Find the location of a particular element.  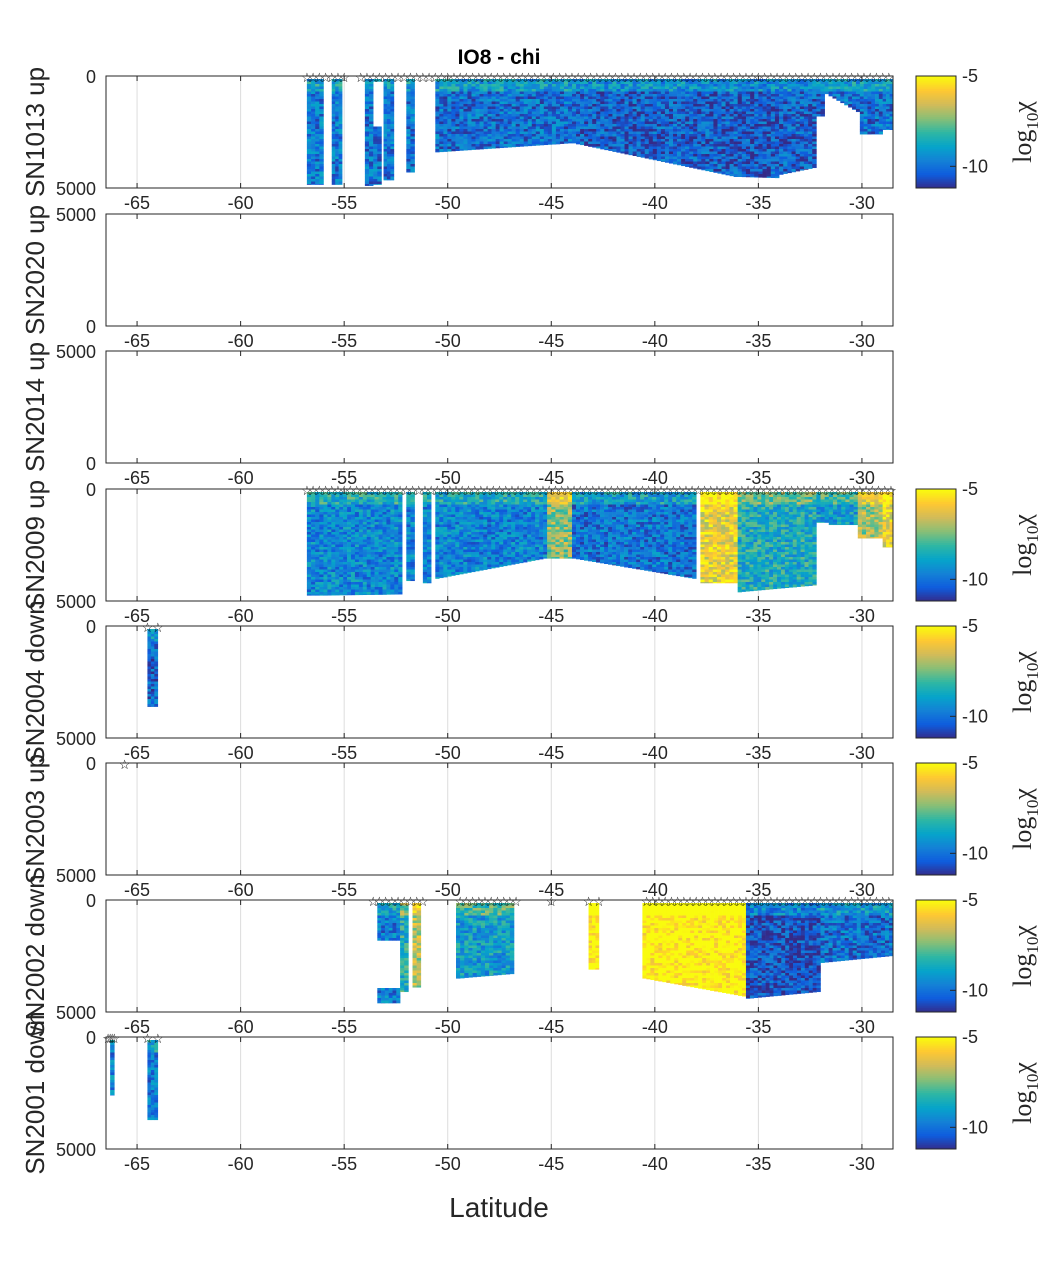

x-tick-label: -60 is located at coordinates (241, 341).